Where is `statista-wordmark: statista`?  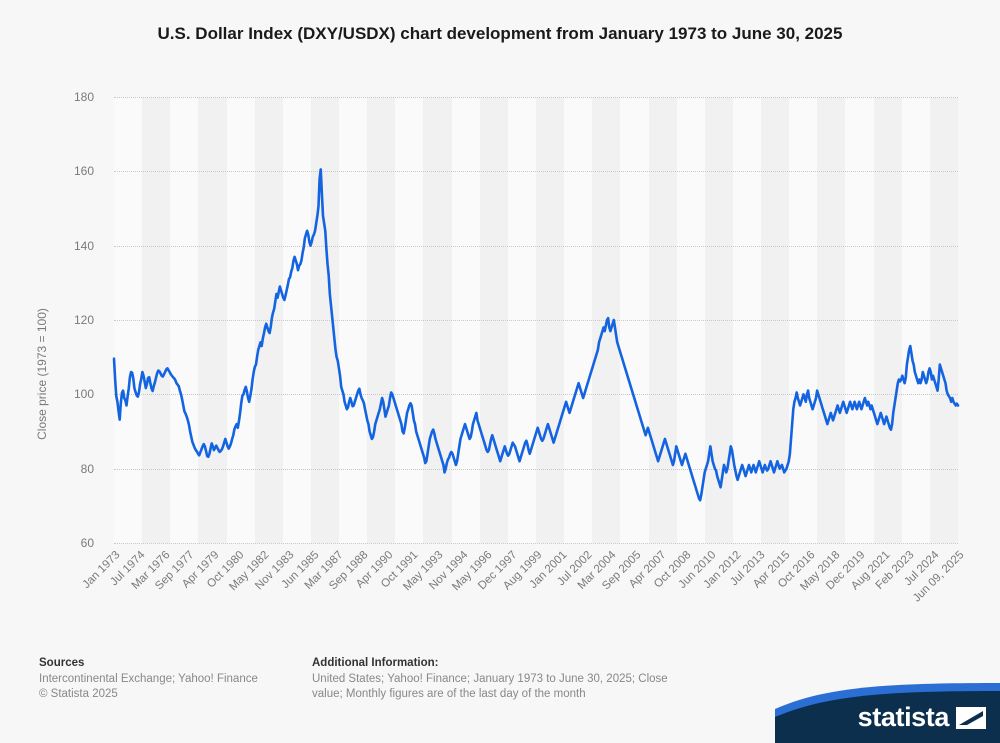 statista-wordmark: statista is located at coordinates (922, 717).